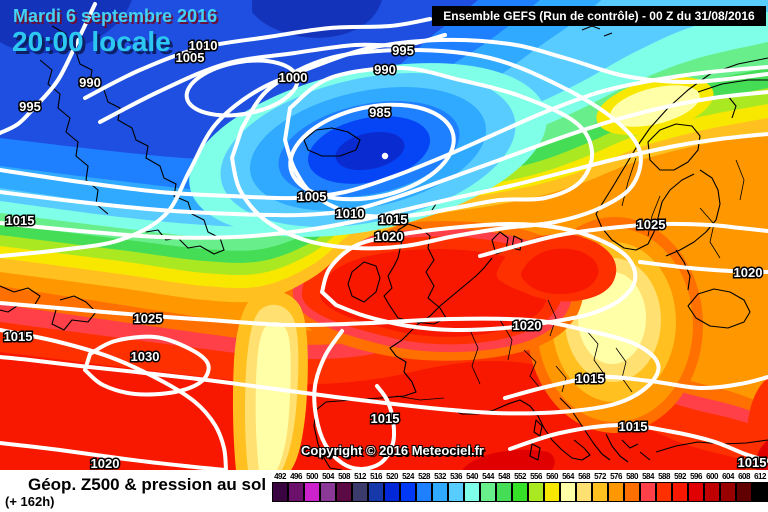 The image size is (768, 512). Describe the element at coordinates (30, 501) in the screenshot. I see `forecast-step-label: (+ 162h)` at that location.